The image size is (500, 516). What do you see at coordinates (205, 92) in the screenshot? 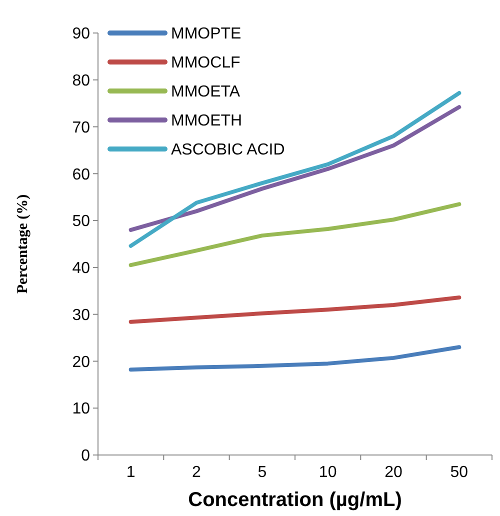
I see `legend-label: MMOETA` at bounding box center [205, 92].